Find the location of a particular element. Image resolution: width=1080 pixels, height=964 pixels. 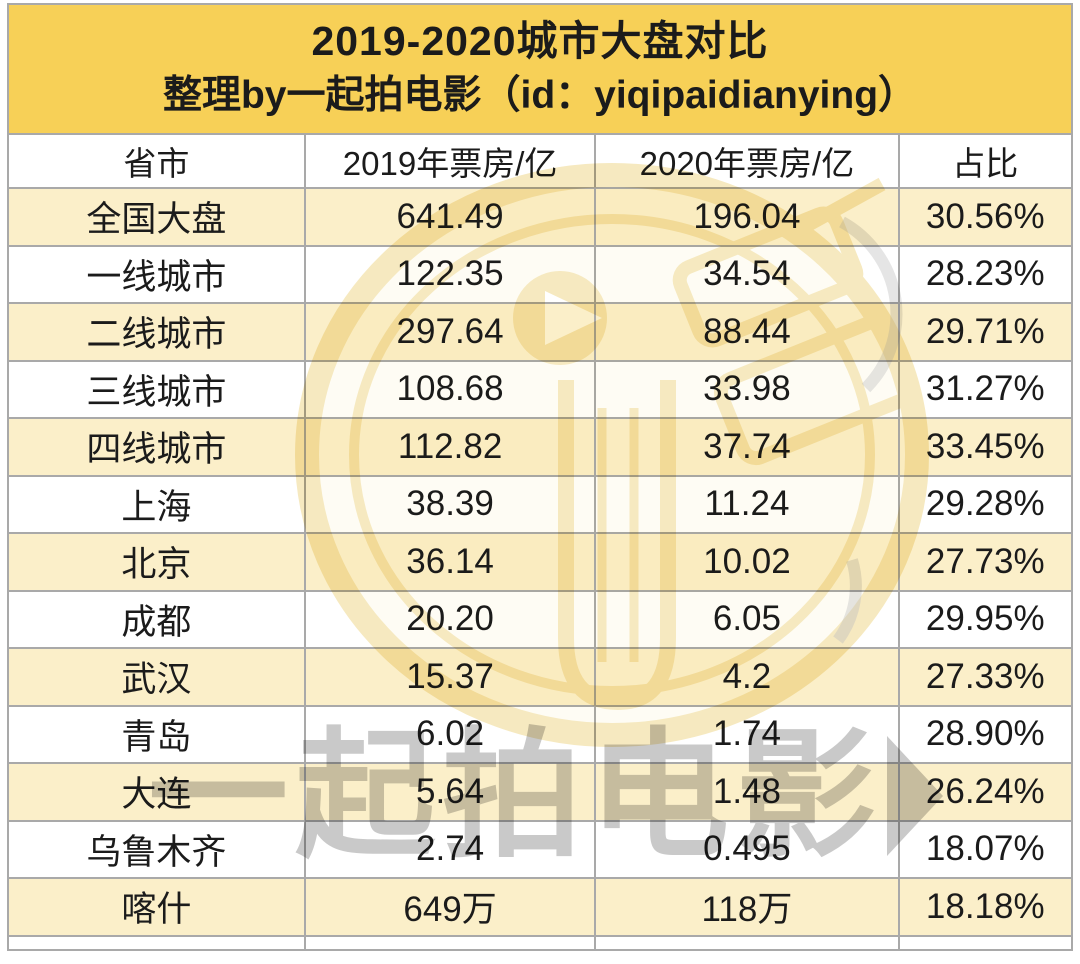

cell-city: 一线城市 is located at coordinates (156, 274).